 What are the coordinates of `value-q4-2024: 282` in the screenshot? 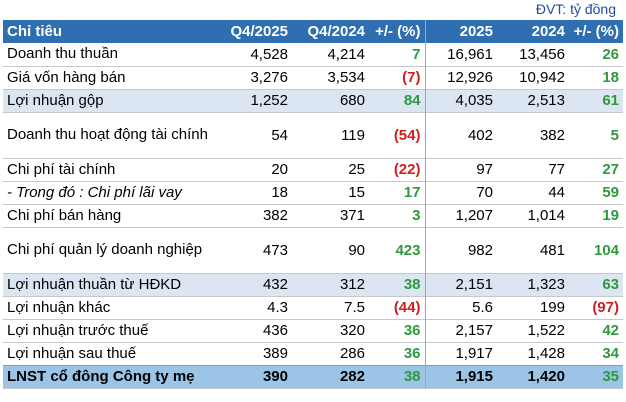 It's located at (330, 376).